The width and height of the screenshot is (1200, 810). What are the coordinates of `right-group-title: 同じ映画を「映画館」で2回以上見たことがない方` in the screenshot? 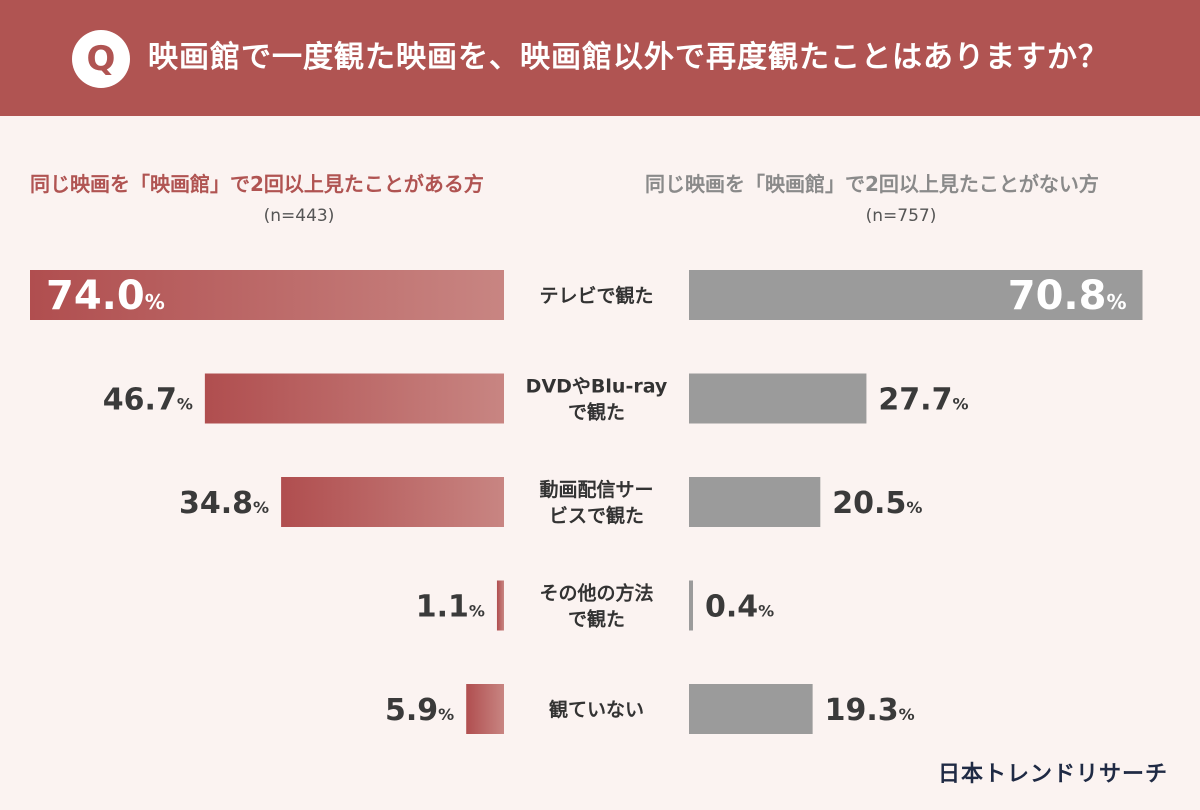 It's located at (872, 184).